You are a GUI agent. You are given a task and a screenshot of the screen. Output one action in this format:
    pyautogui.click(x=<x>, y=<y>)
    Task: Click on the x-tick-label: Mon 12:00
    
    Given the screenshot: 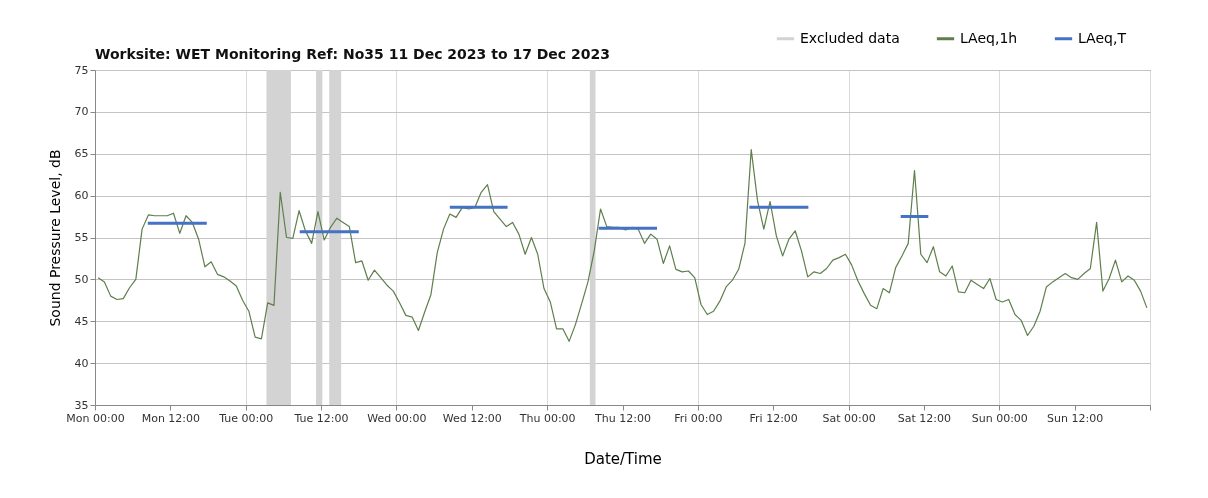 What is the action you would take?
    pyautogui.click(x=171, y=418)
    